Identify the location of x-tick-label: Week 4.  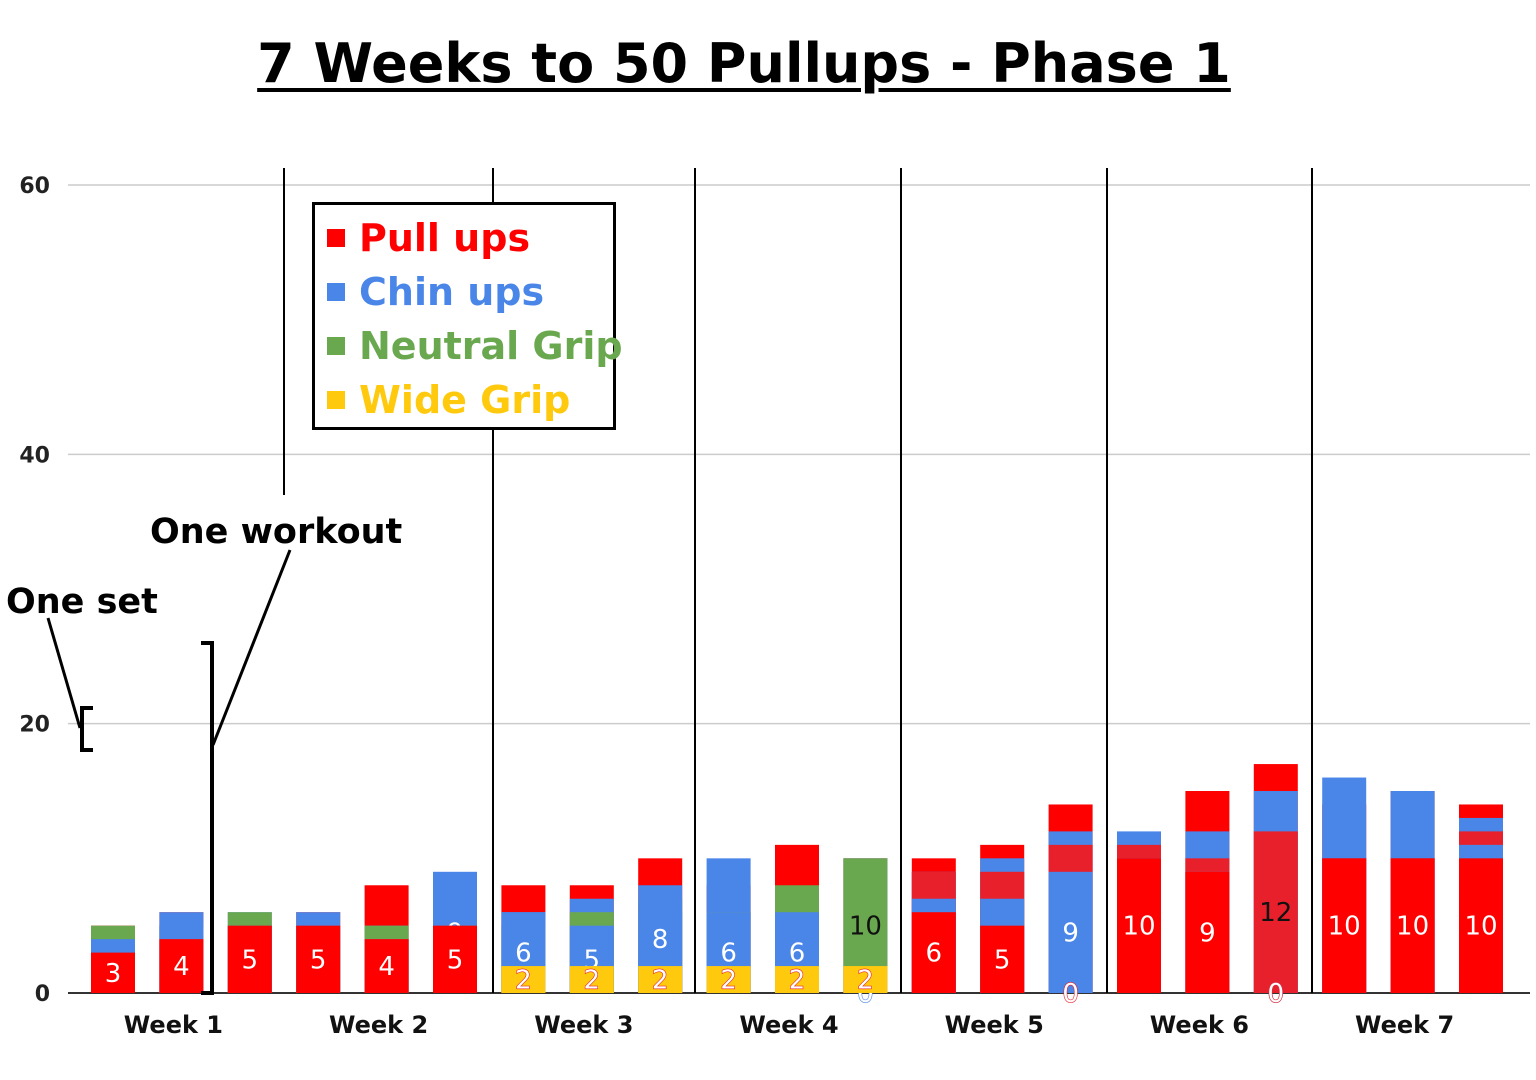
(788, 1025).